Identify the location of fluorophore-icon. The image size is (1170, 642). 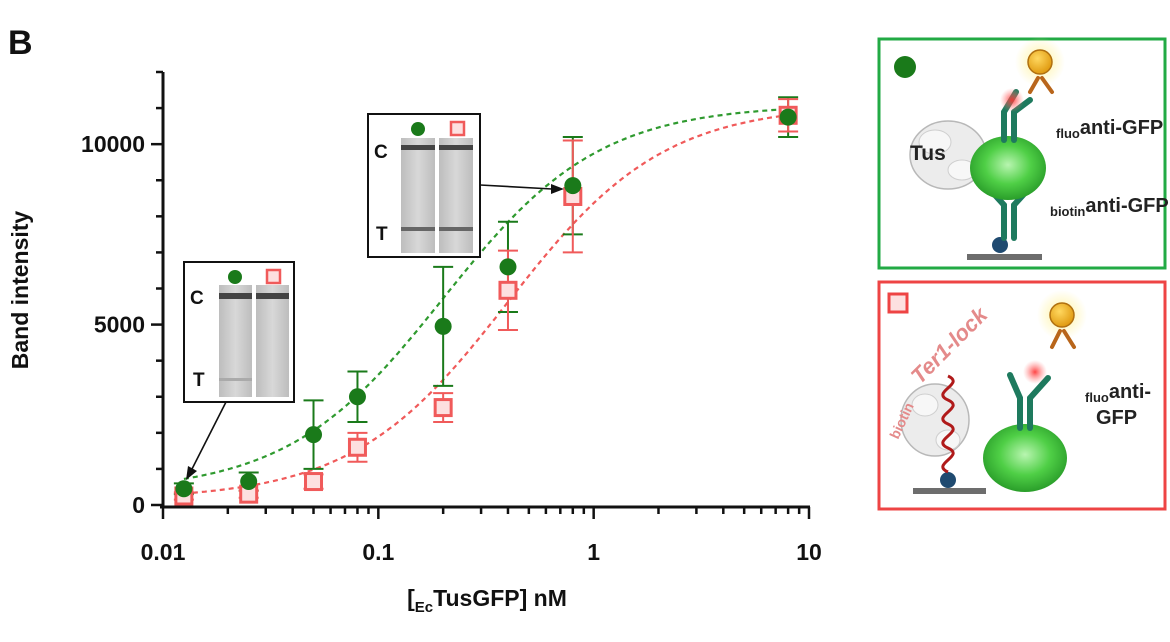
(1040, 62).